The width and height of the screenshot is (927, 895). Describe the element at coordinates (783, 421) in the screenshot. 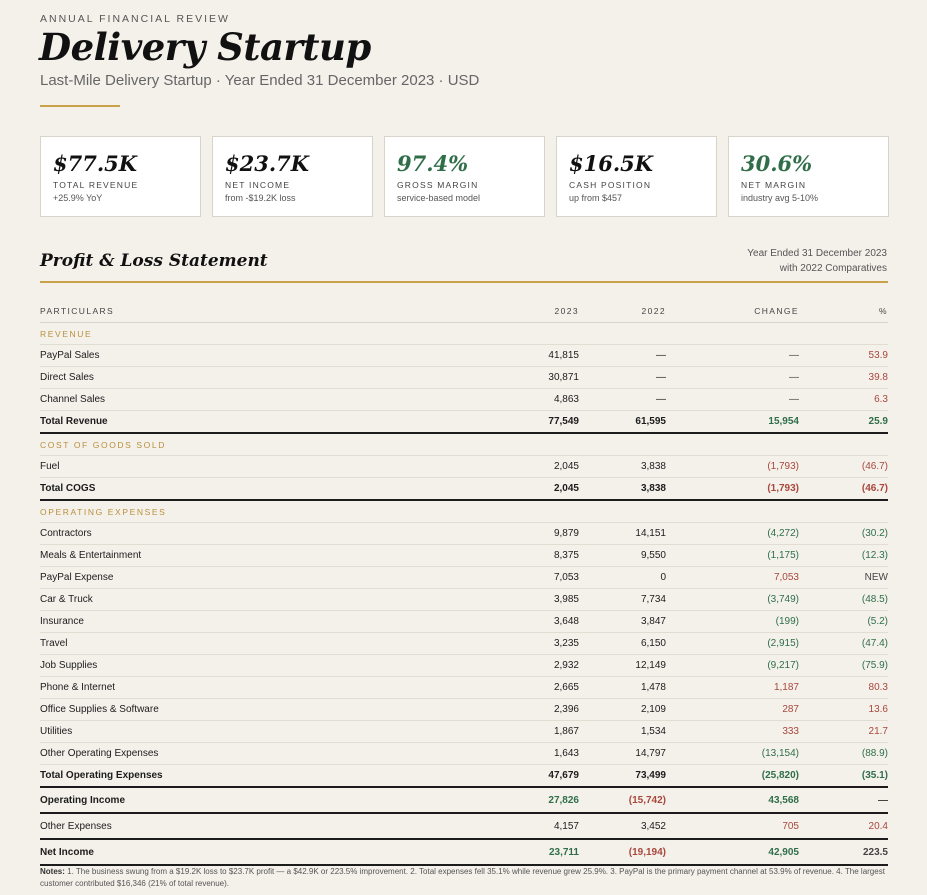

I see `cell-change: 15,954` at that location.